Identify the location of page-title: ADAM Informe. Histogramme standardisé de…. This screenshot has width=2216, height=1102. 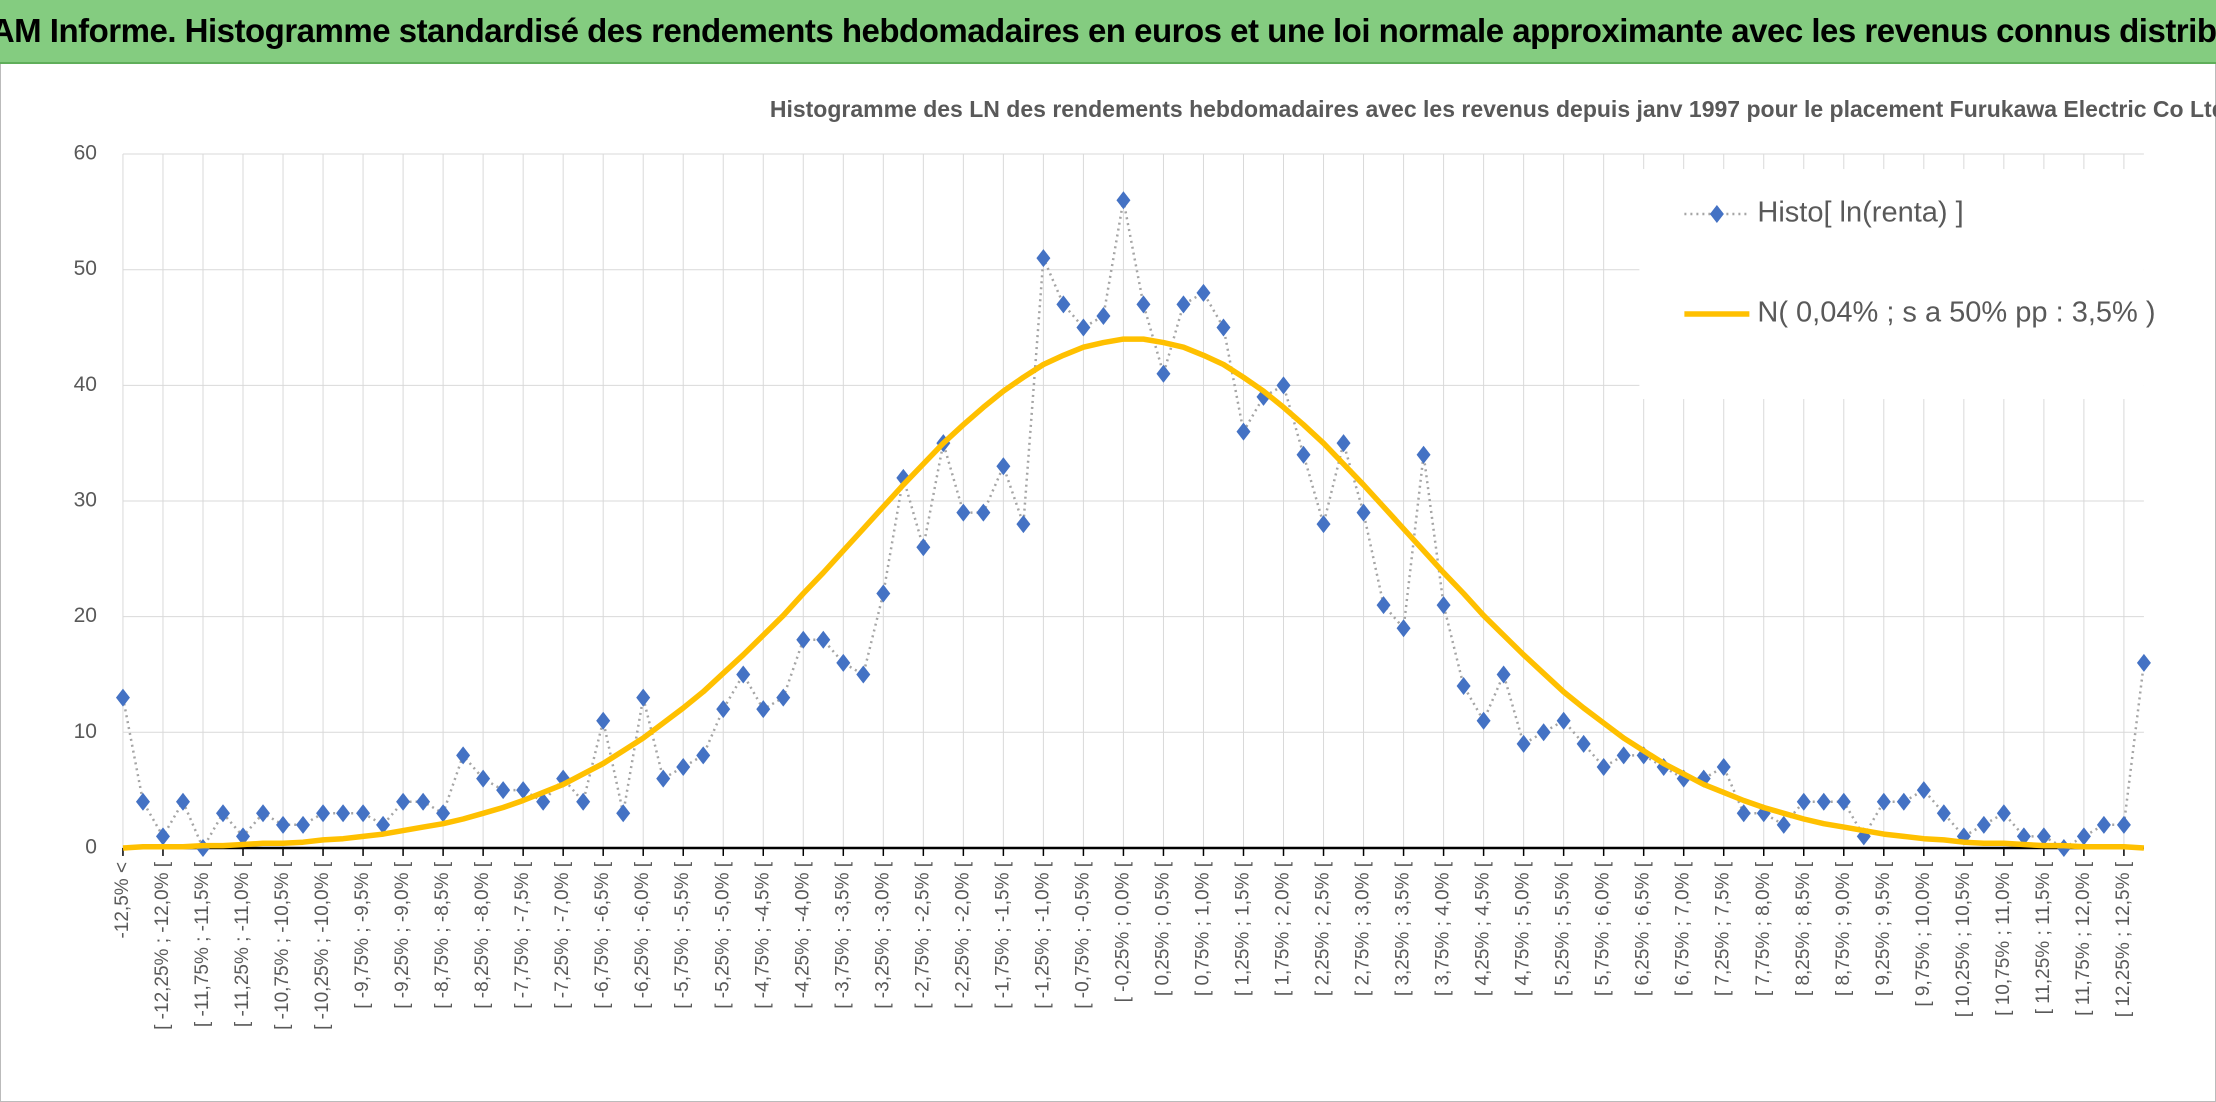
(1108, 30).